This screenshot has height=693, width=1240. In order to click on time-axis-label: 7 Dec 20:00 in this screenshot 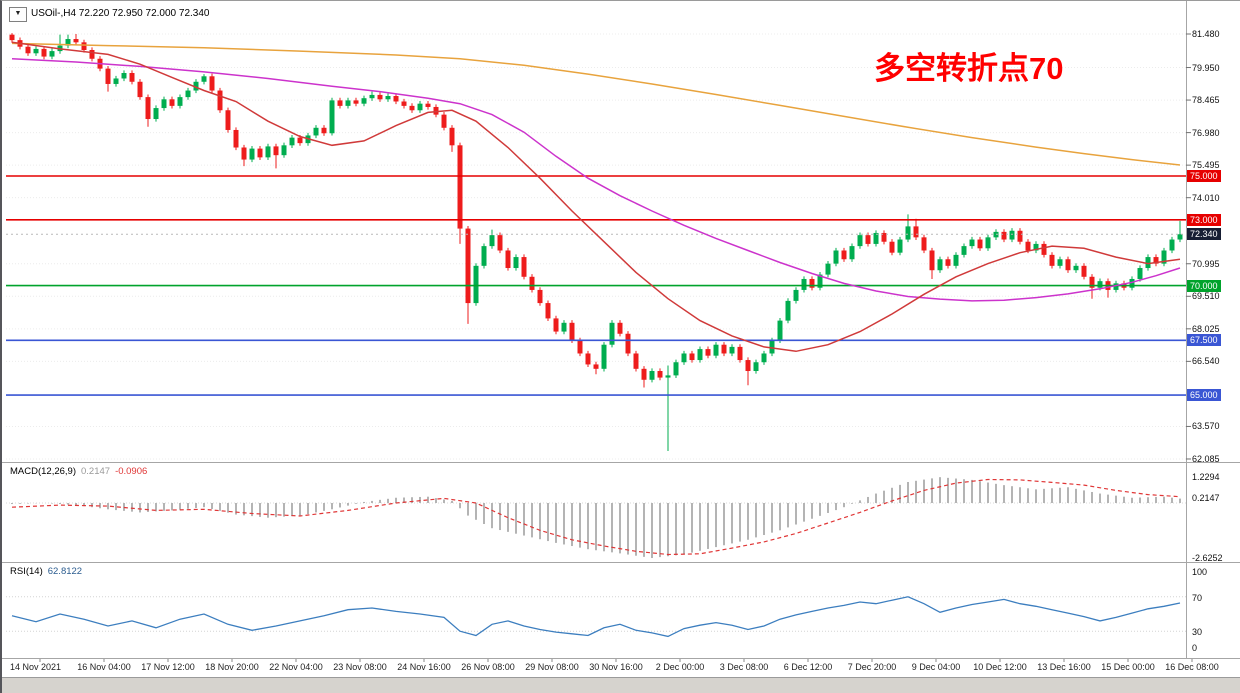, I will do `click(872, 667)`.